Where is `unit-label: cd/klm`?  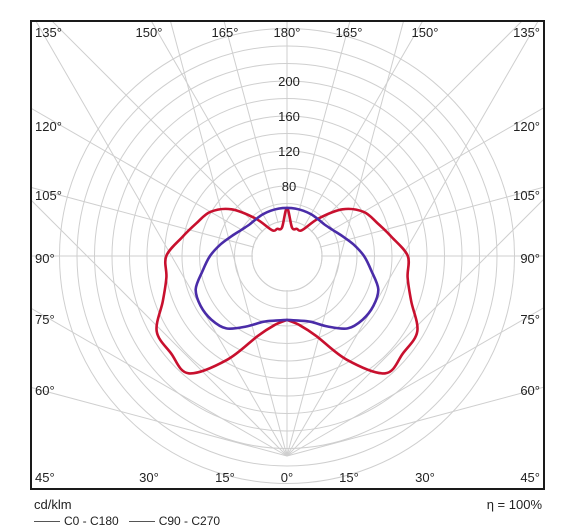 unit-label: cd/klm is located at coordinates (53, 504).